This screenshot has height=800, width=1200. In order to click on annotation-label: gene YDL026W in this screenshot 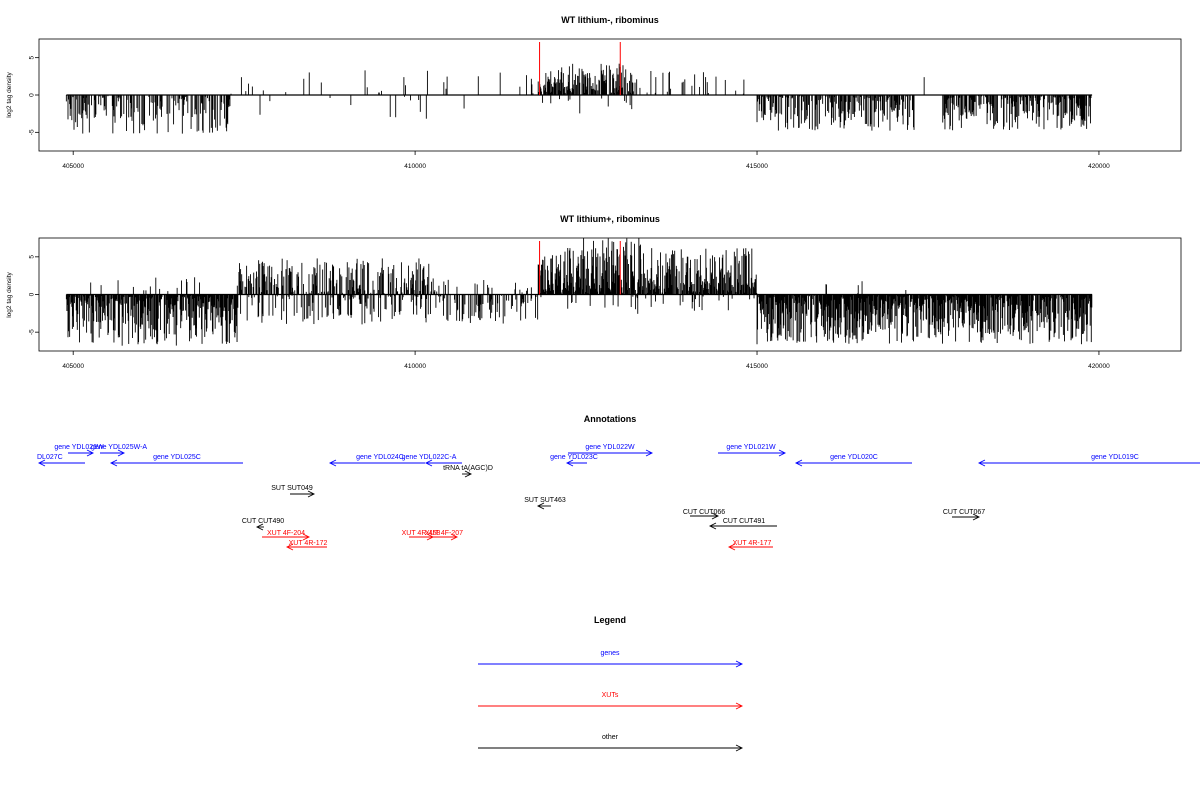, I will do `click(79, 447)`.